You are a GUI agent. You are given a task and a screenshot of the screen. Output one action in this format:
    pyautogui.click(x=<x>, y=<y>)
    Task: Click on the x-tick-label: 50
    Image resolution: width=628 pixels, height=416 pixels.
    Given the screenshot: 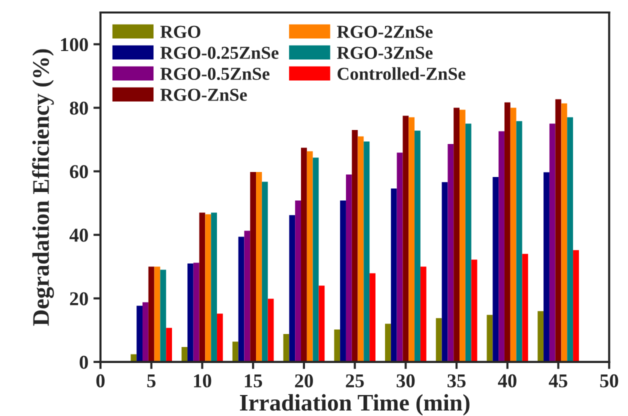 What is the action you would take?
    pyautogui.click(x=609, y=381)
    